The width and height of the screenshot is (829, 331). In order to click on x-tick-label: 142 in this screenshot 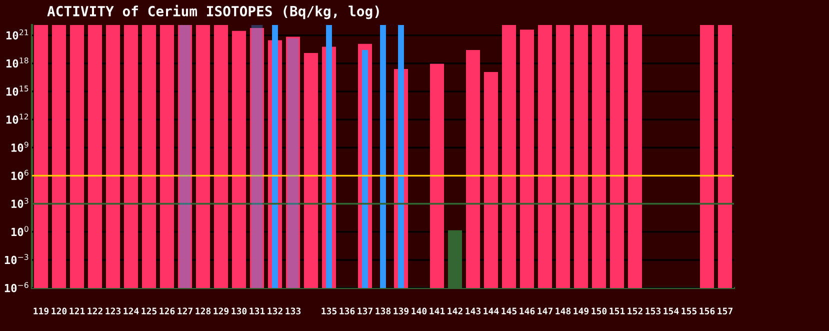, I will do `click(455, 311)`.